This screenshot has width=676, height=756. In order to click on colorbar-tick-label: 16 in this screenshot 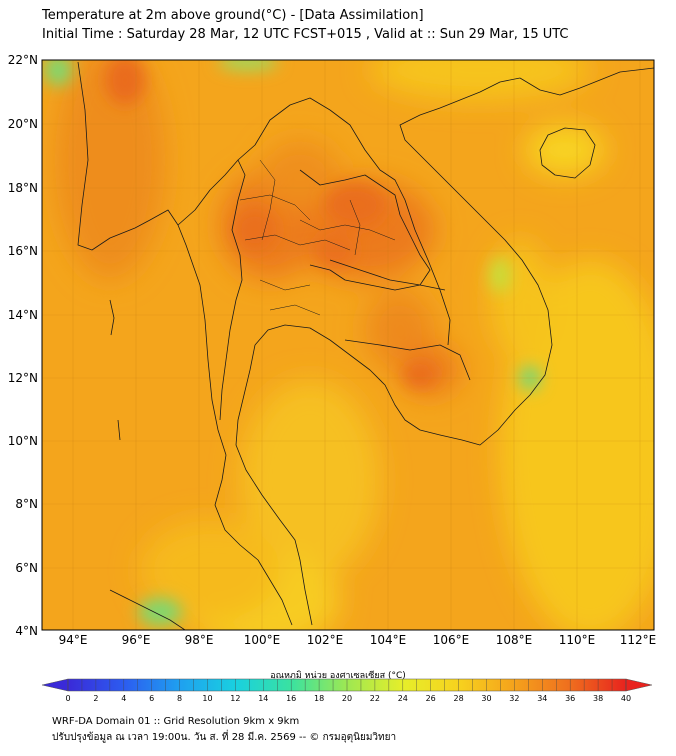, I will do `click(291, 698)`.